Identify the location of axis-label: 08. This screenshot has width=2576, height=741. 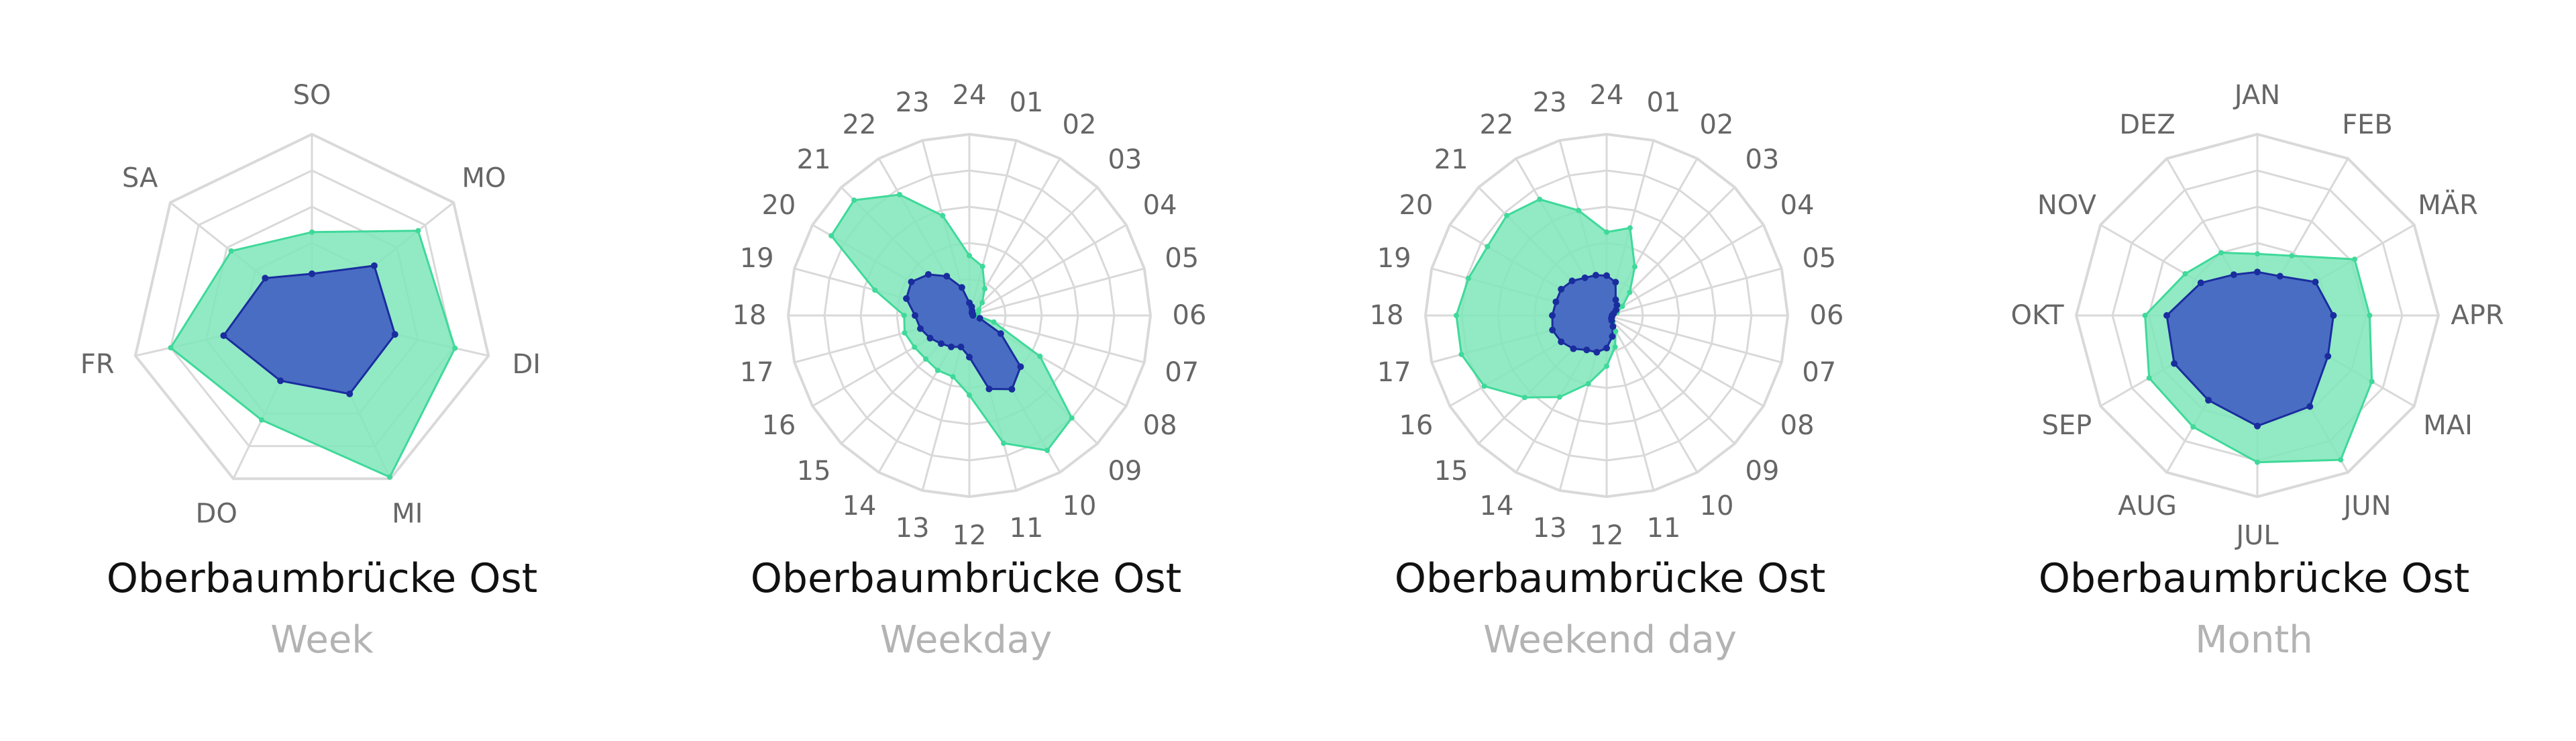
(1797, 426).